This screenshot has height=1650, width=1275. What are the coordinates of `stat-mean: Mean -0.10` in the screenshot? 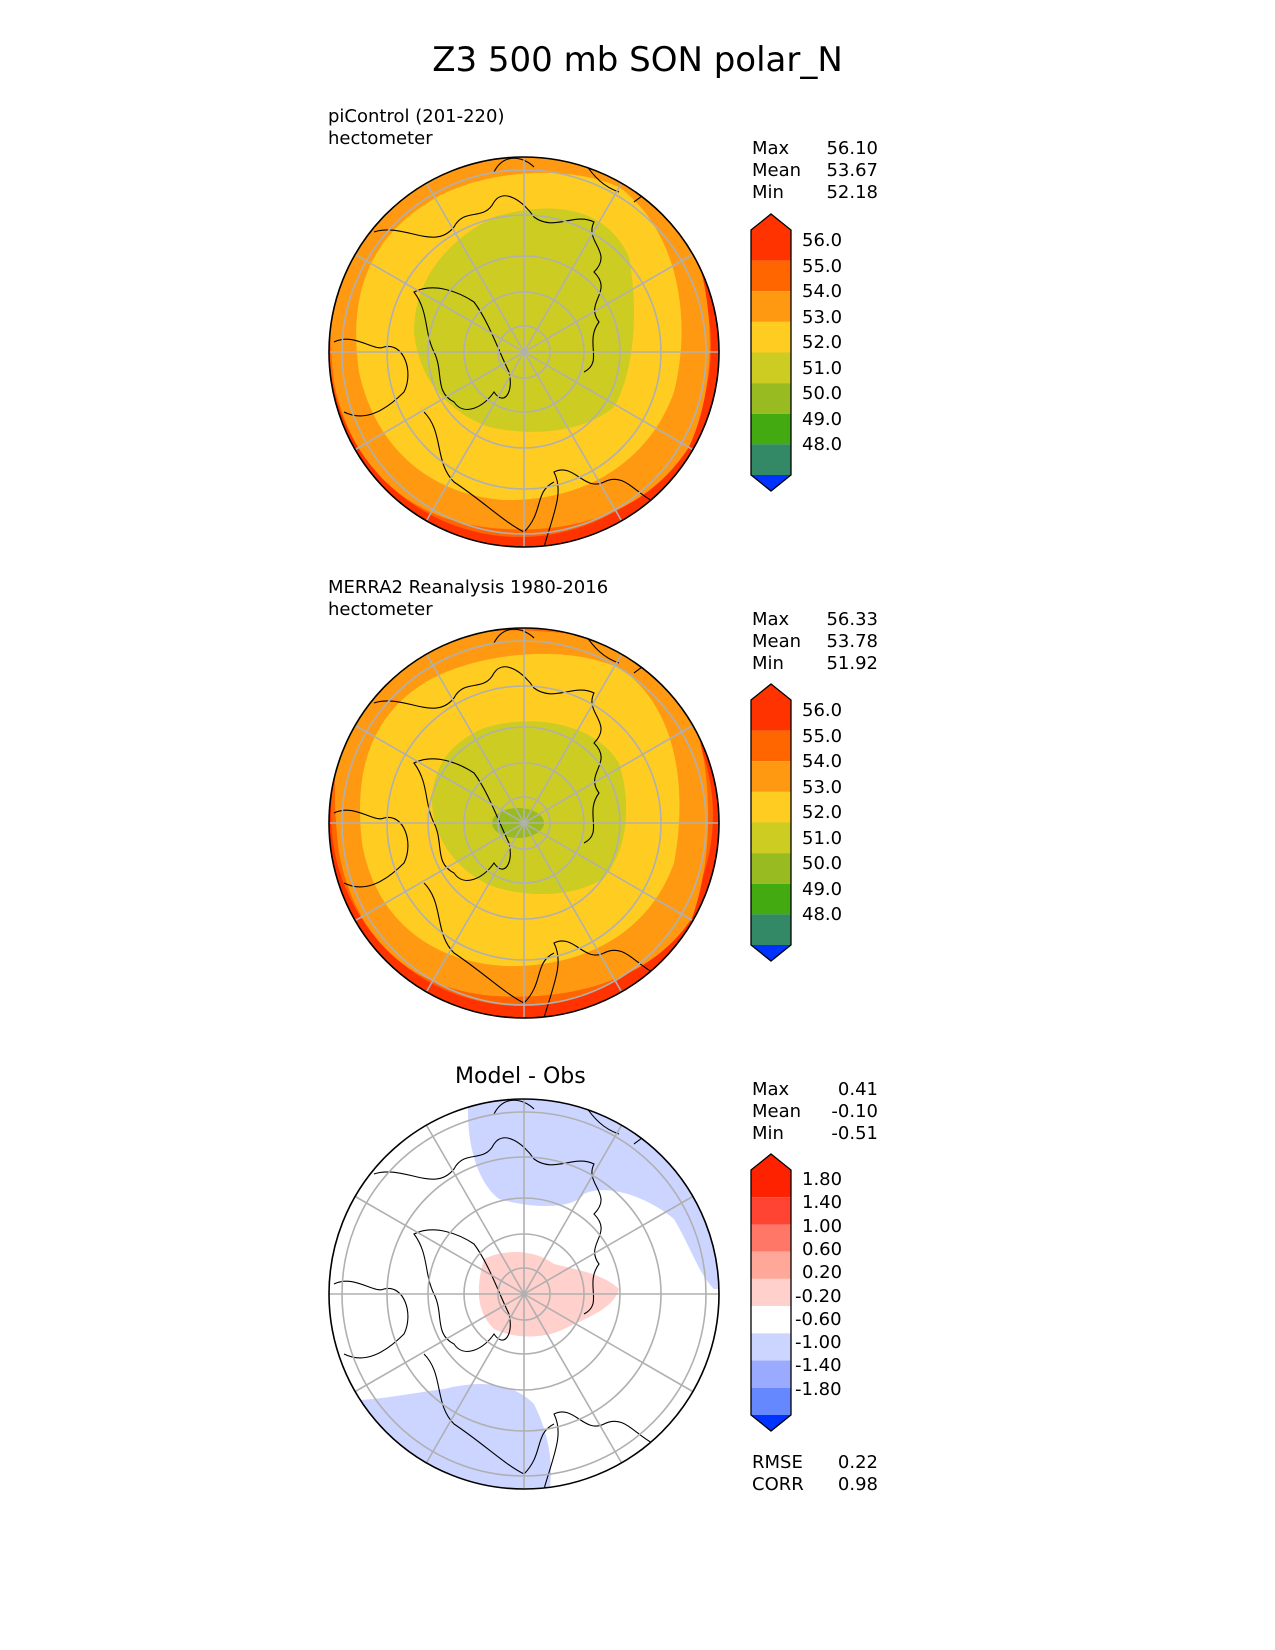 It's located at (815, 1111).